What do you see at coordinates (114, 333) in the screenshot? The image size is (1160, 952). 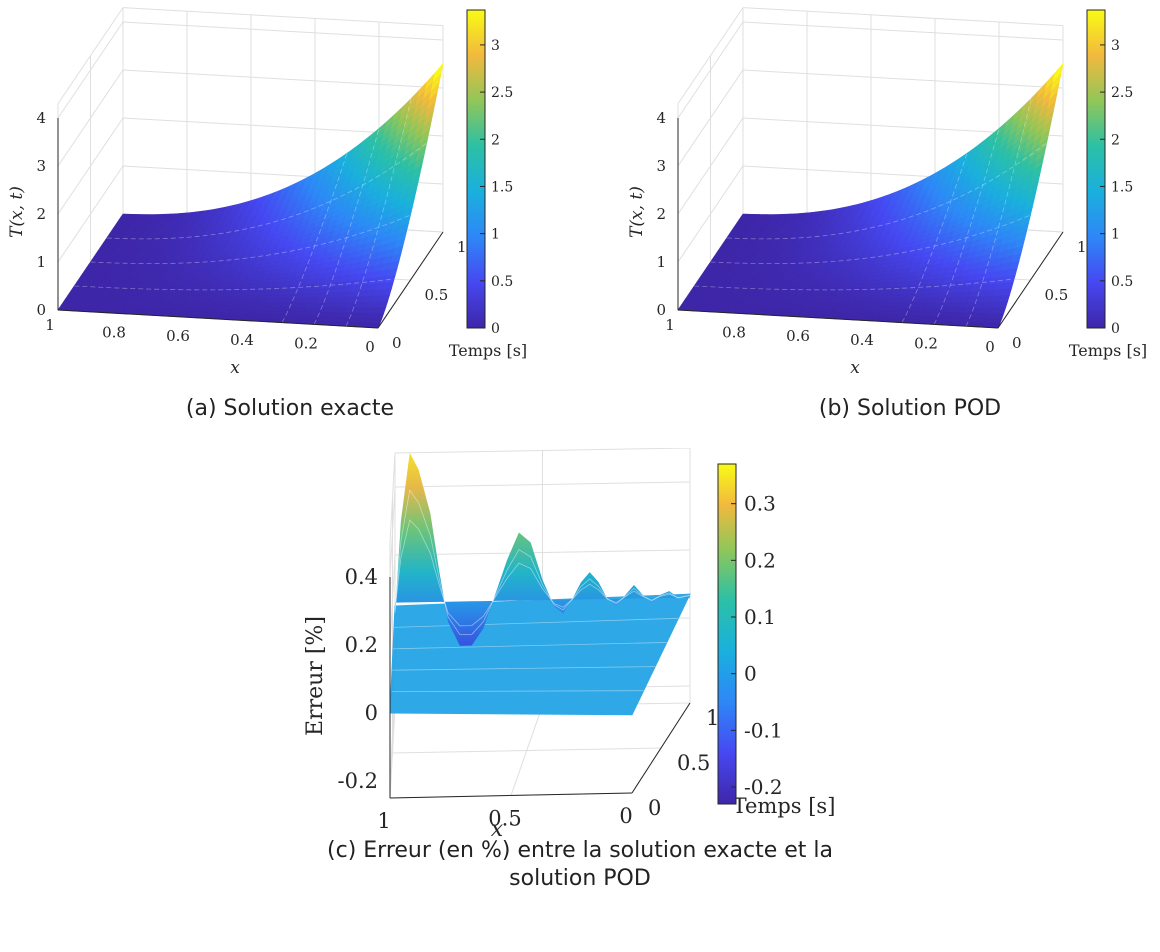 I see `x-tick-label-a: 0.8` at bounding box center [114, 333].